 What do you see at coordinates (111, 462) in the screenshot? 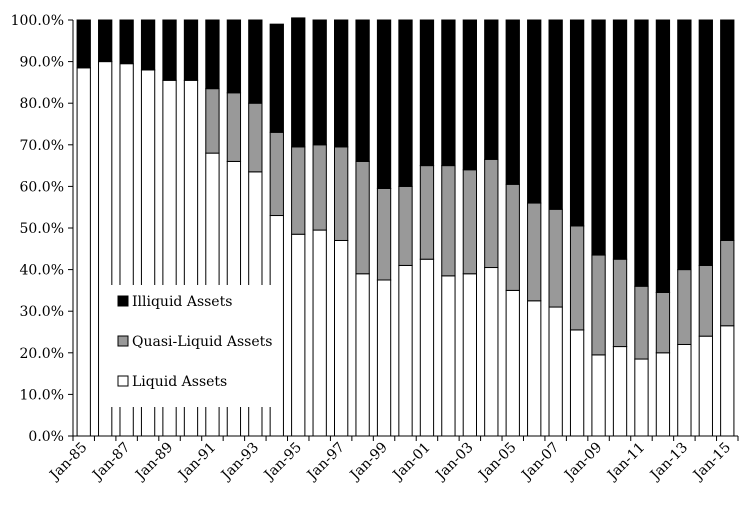
I see `x-tick-label: Jan-87` at bounding box center [111, 462].